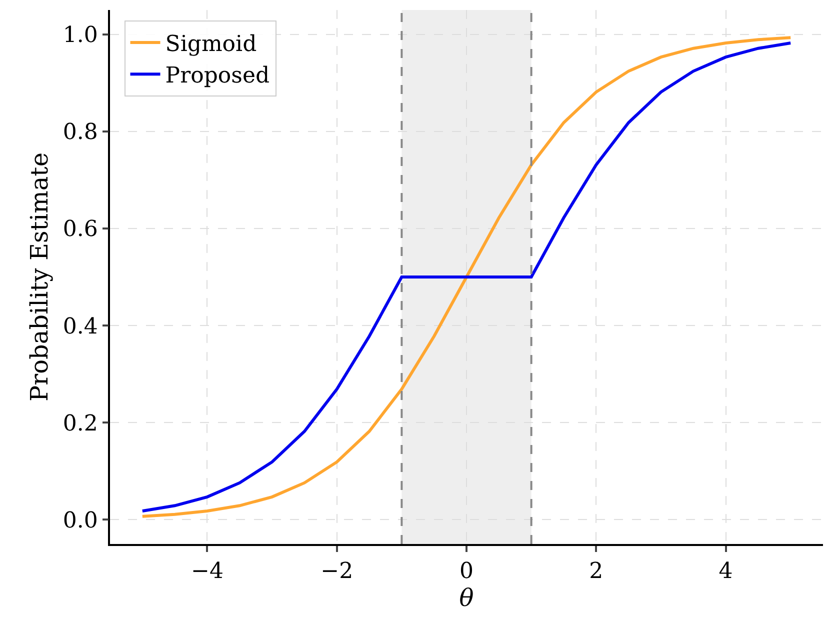  Describe the element at coordinates (466, 598) in the screenshot. I see `x-axis-title: θ` at that location.